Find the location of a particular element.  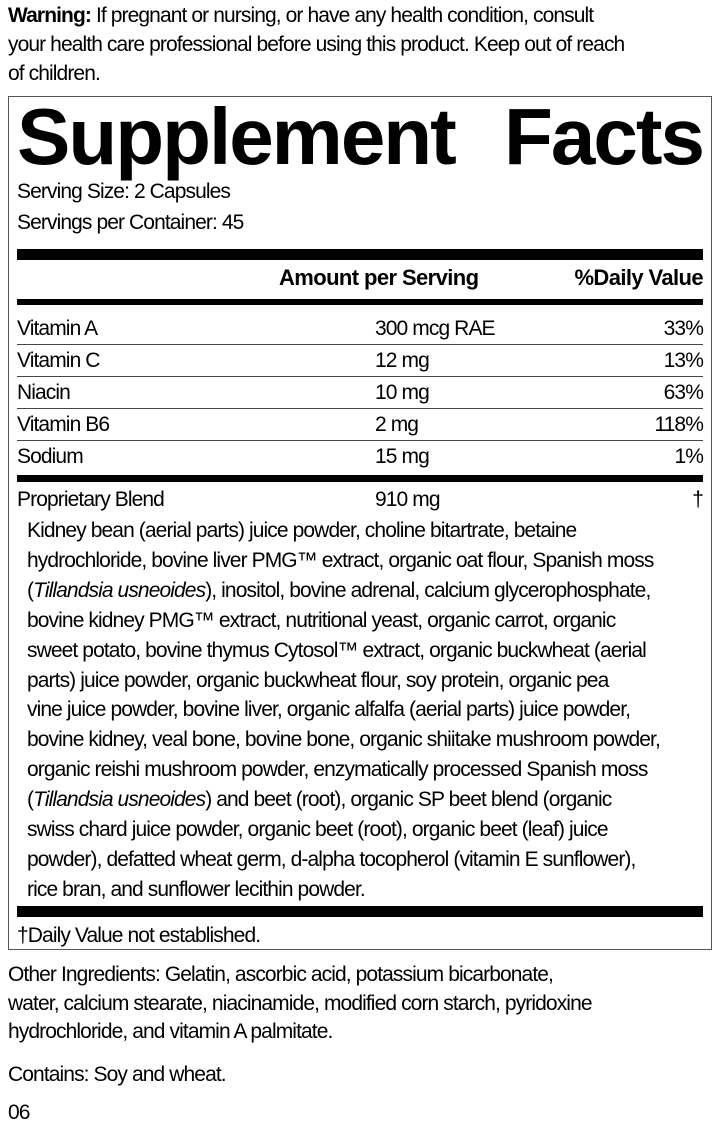

header-amount: Amount per Serving is located at coordinates (379, 277).